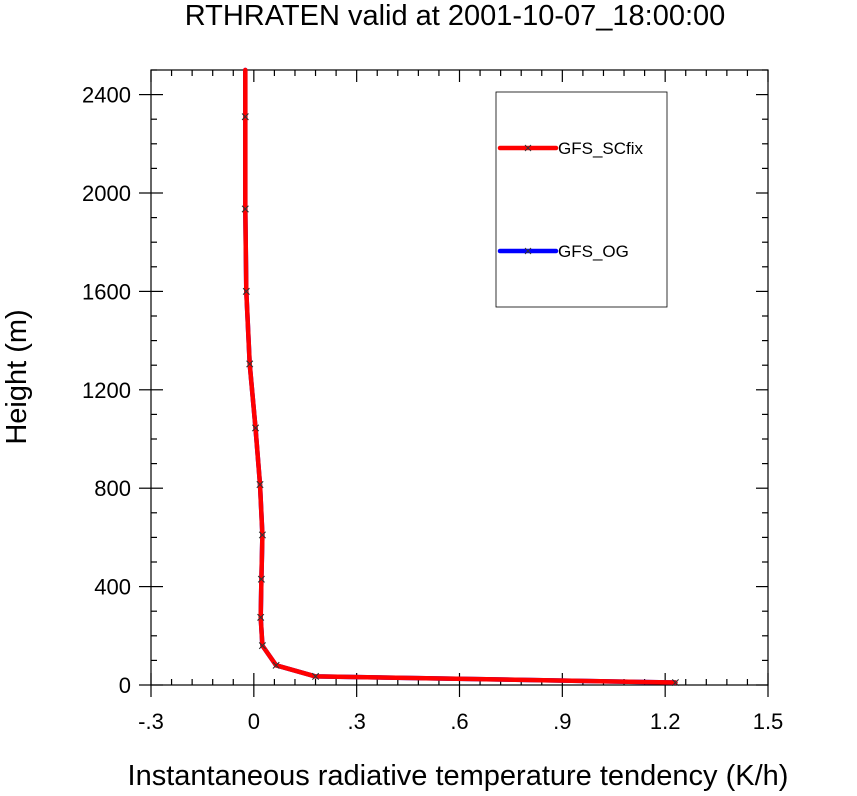 This screenshot has width=857, height=796. I want to click on x-tick-label: .3, so click(356, 721).